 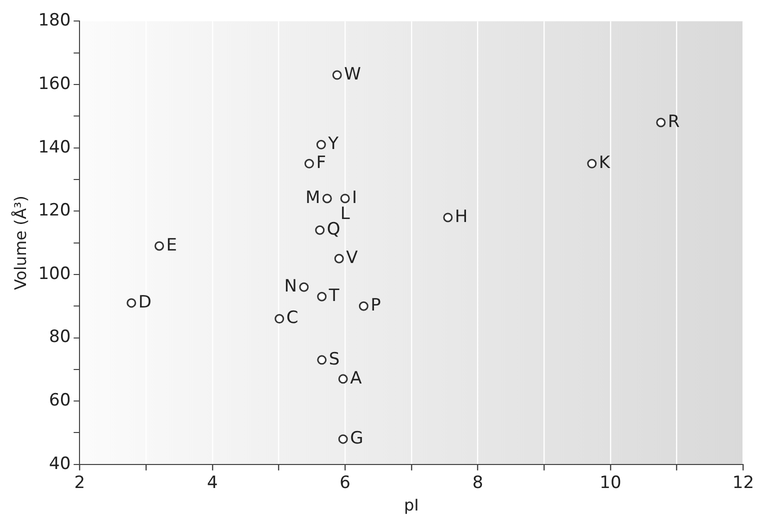 What do you see at coordinates (461, 216) in the screenshot?
I see `annotation: H` at bounding box center [461, 216].